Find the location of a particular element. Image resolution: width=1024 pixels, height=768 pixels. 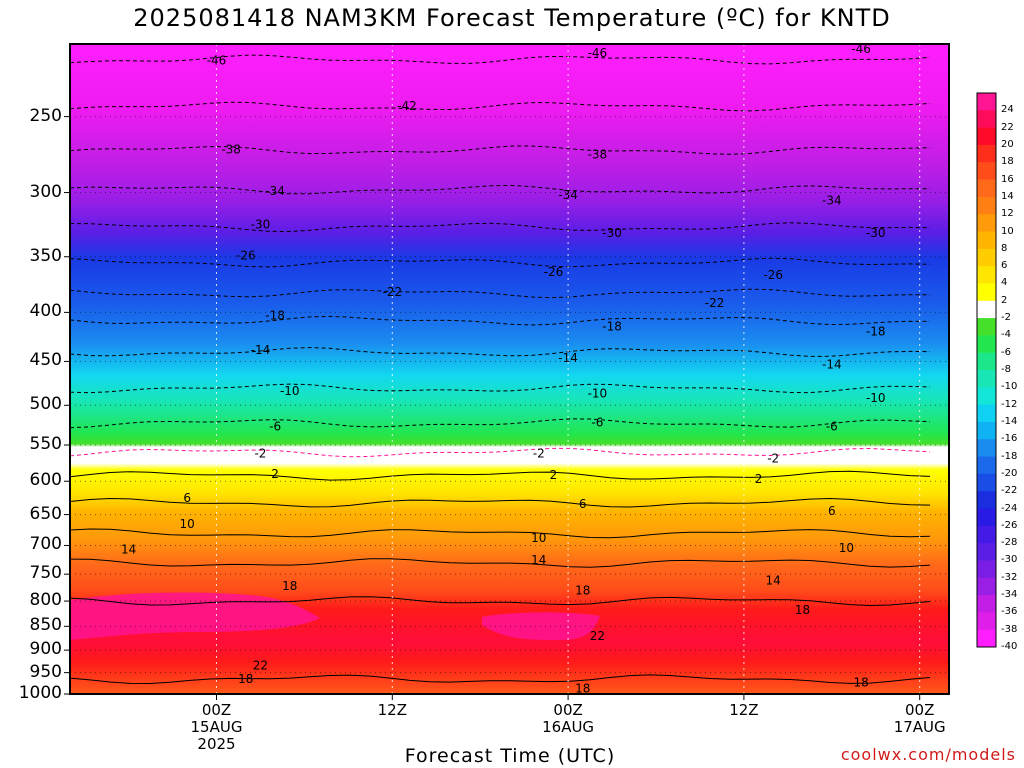

colorbar-label: 2 is located at coordinates (1004, 300).